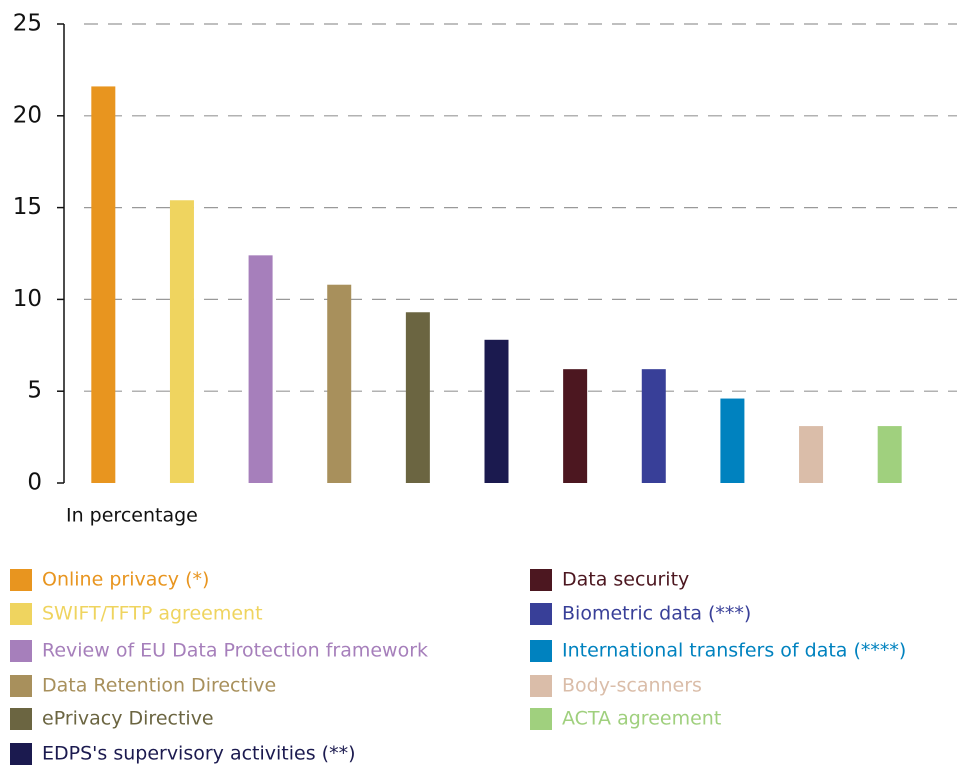 The image size is (957, 769). What do you see at coordinates (128, 719) in the screenshot?
I see `legend-label: ePrivacy Directive` at bounding box center [128, 719].